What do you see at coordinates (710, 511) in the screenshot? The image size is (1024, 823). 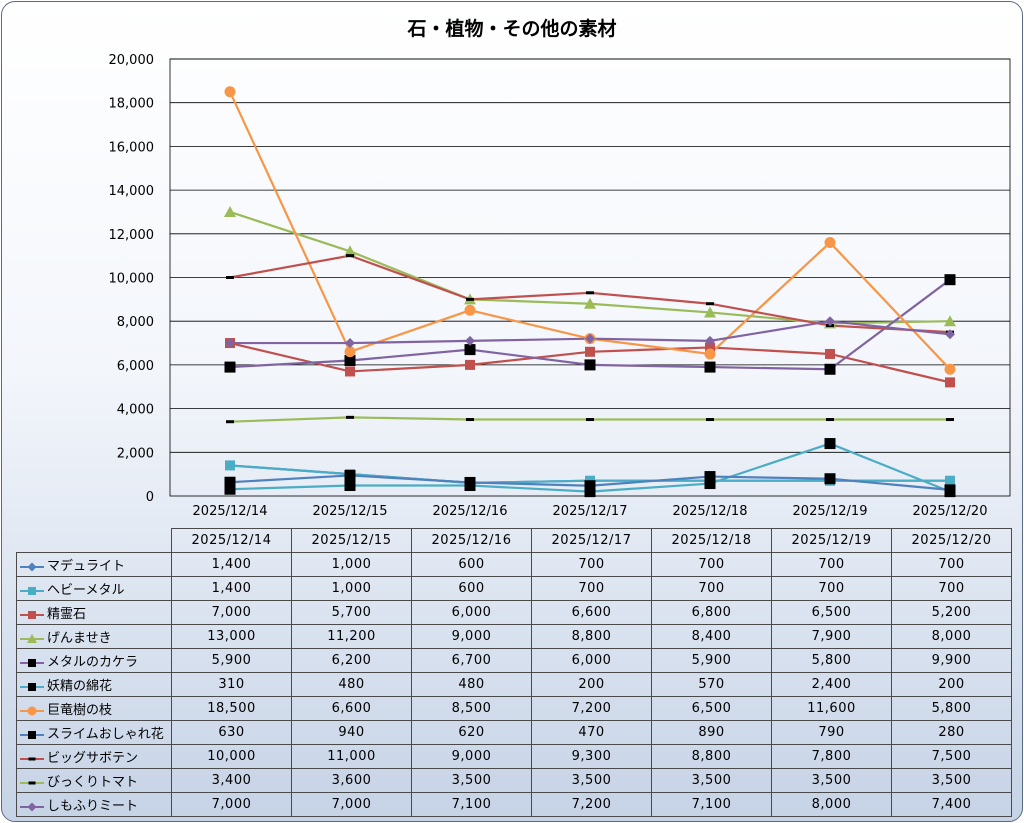 I see `x-tick-label: 2025/12/18` at bounding box center [710, 511].